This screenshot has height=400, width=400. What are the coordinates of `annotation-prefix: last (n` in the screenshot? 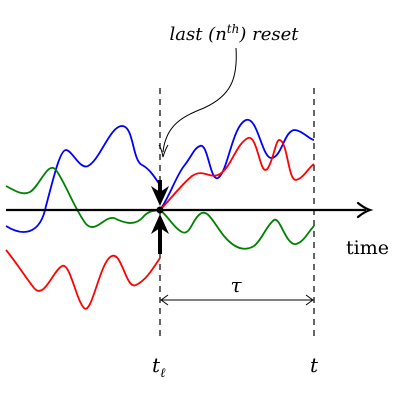 It's located at (198, 34).